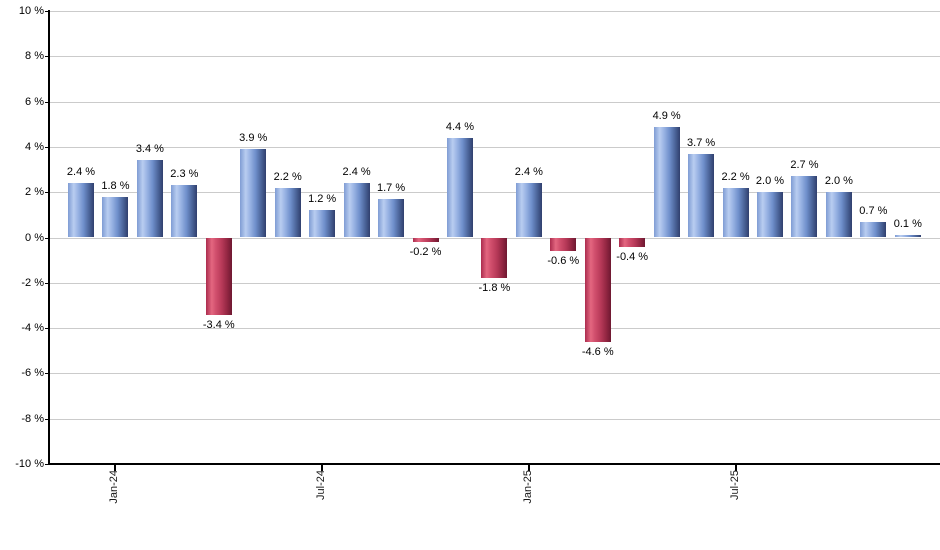 The width and height of the screenshot is (940, 550). What do you see at coordinates (873, 210) in the screenshot?
I see `bar-value-label: 0.7 %` at bounding box center [873, 210].